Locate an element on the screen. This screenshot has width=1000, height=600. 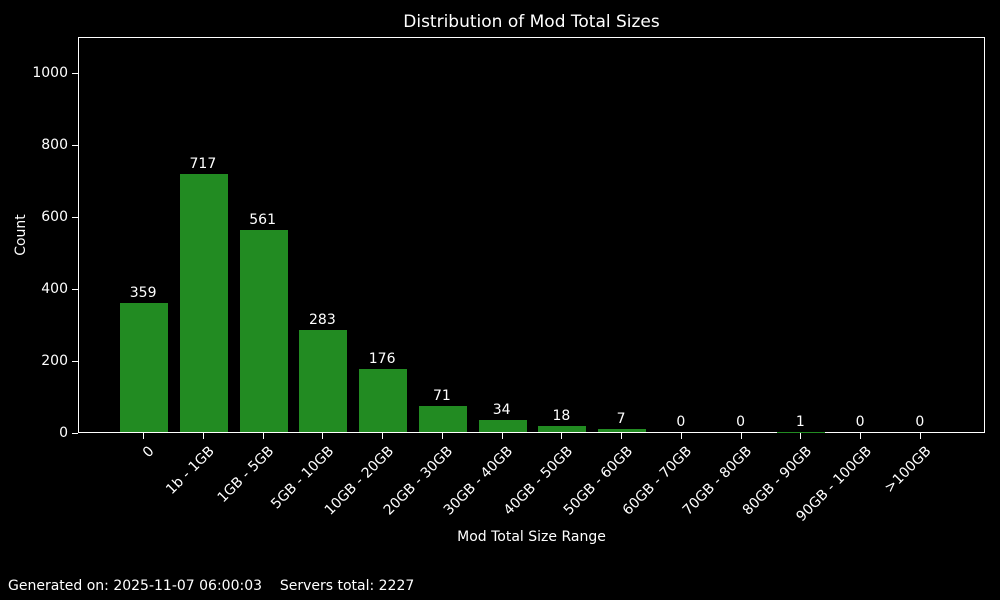
y-tick-label: 1000 is located at coordinates (50, 73).